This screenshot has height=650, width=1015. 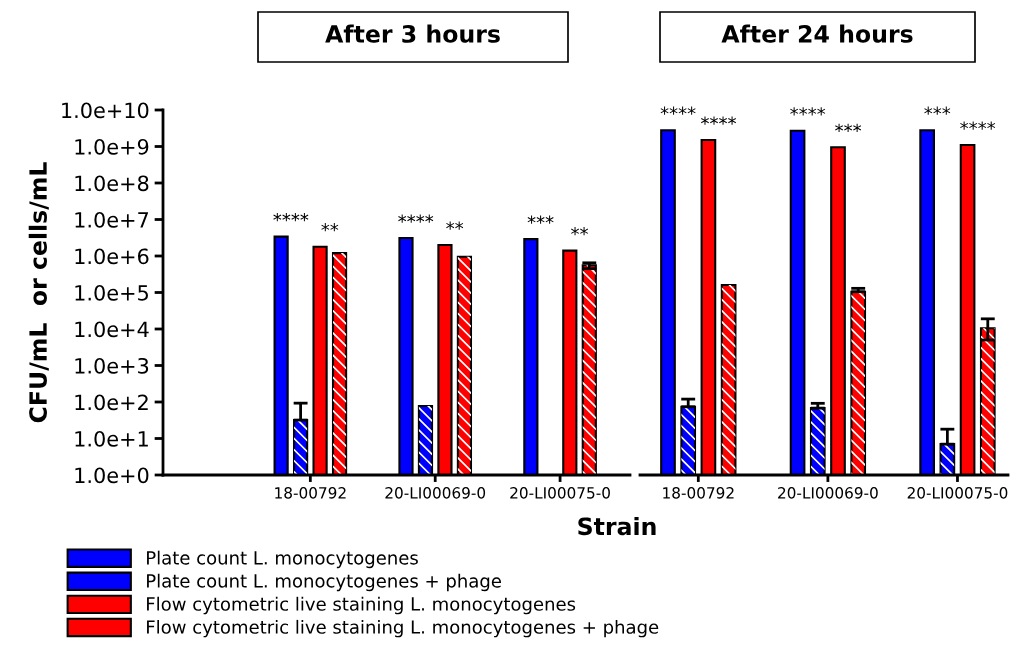 I want to click on y-tick-label: 1.0e+4, so click(x=112, y=329).